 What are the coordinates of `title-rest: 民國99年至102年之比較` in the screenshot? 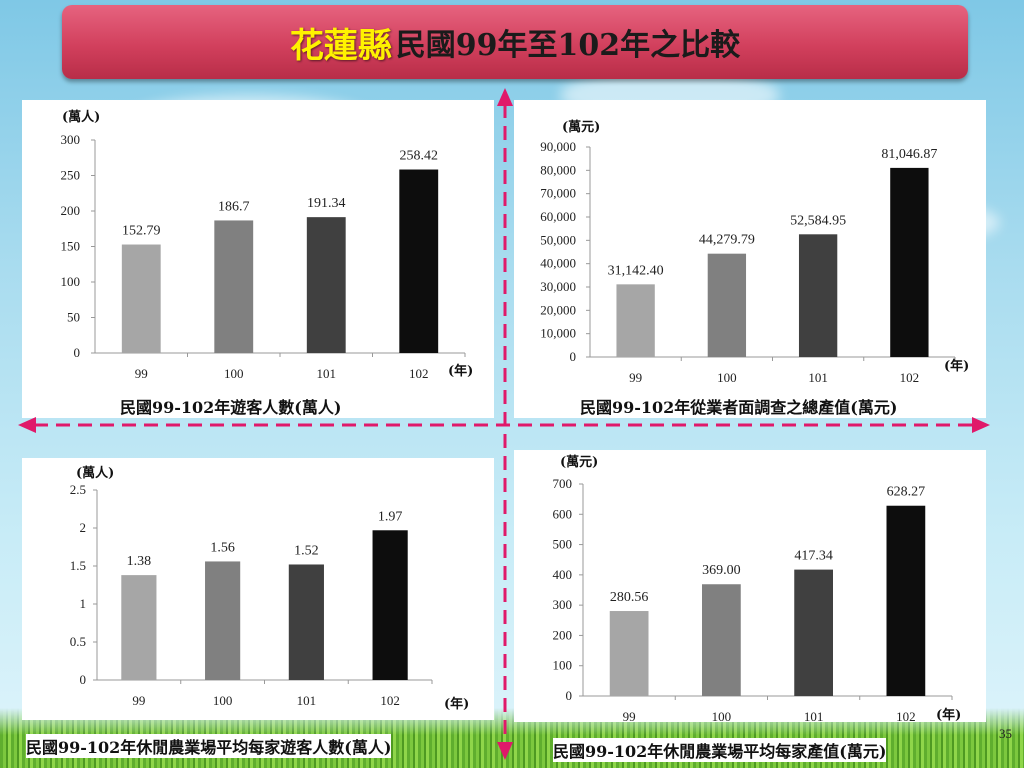 It's located at (568, 45).